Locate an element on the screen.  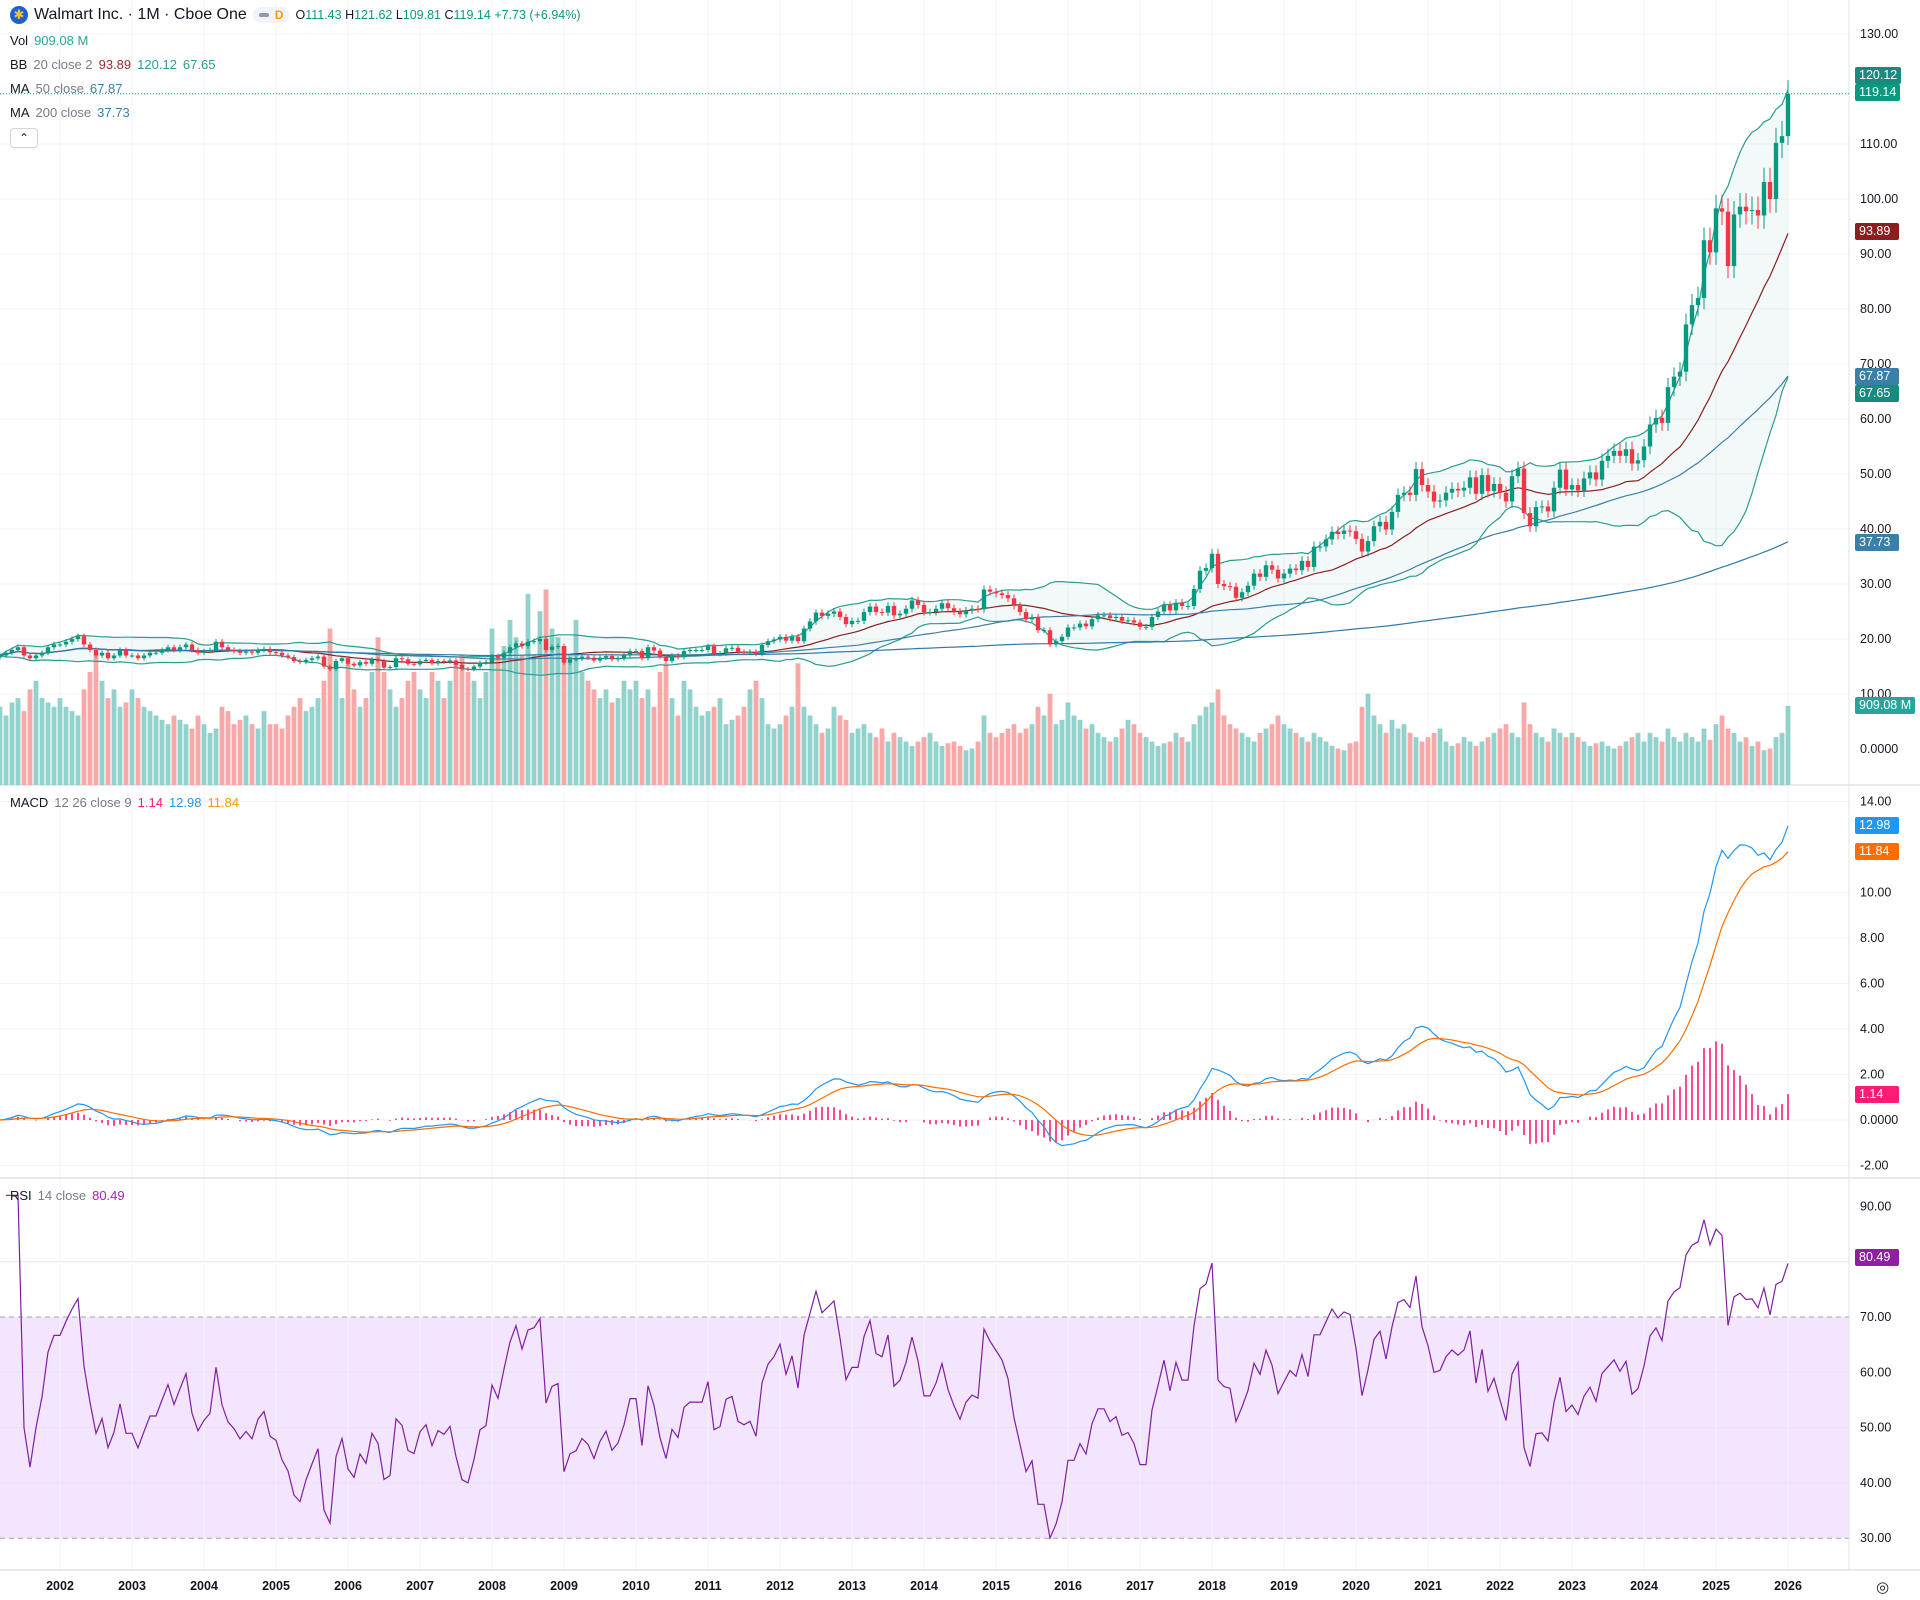
rsi-legend: RSI 14 close 80.49 is located at coordinates (67, 1195).